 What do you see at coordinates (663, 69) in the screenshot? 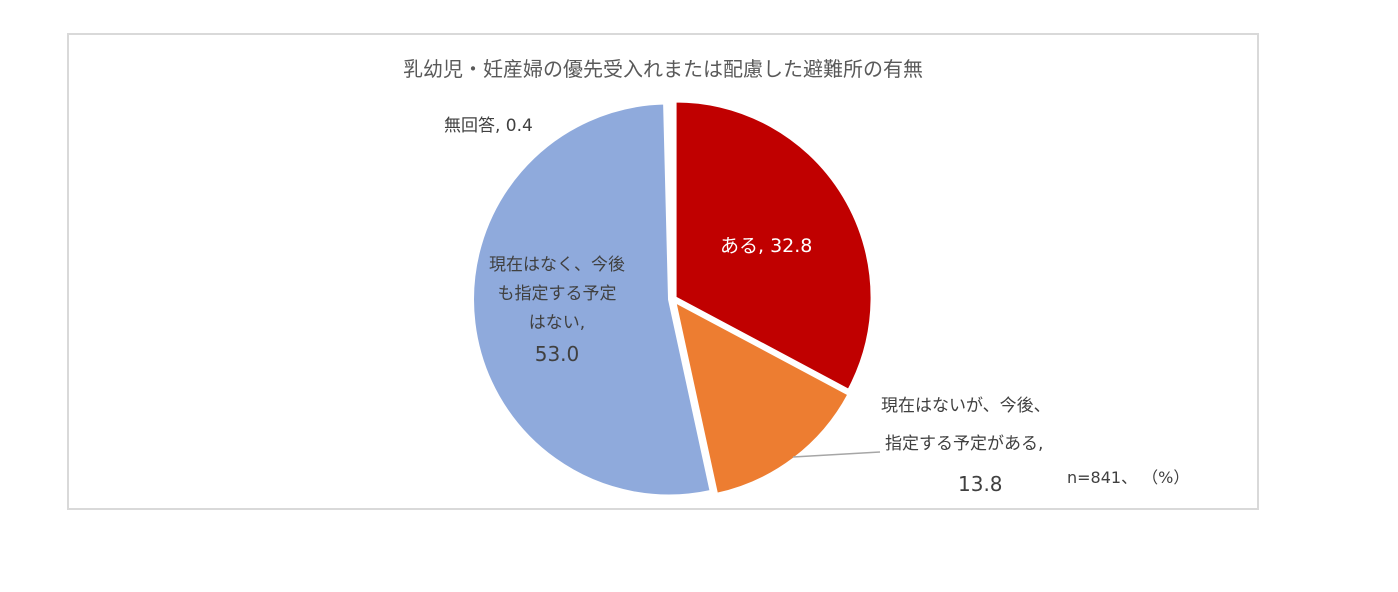
I see `chart-title: 乳幼児・妊産婦の優先受入れまたは配慮した避難所の有無` at bounding box center [663, 69].